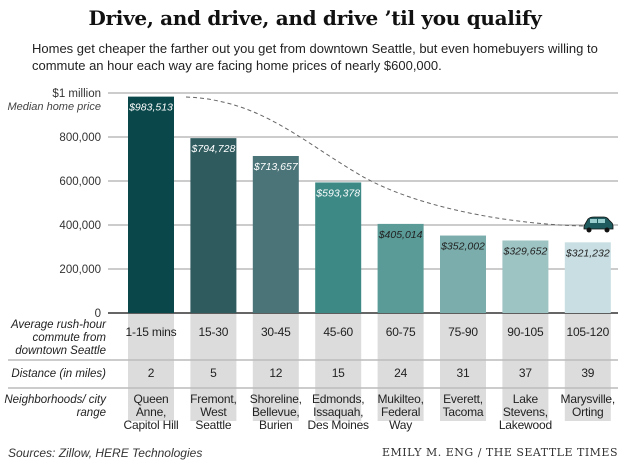 This screenshot has height=461, width=630. I want to click on bar-value-label: $794,728, so click(213, 149).